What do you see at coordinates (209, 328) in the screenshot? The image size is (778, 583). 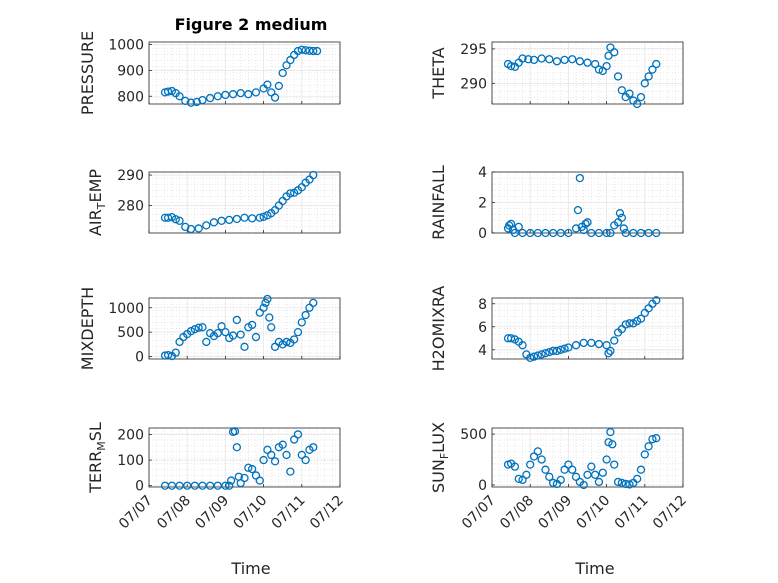 I see `subplot-5: 0 500 1000 MIXDEPTH` at bounding box center [209, 328].